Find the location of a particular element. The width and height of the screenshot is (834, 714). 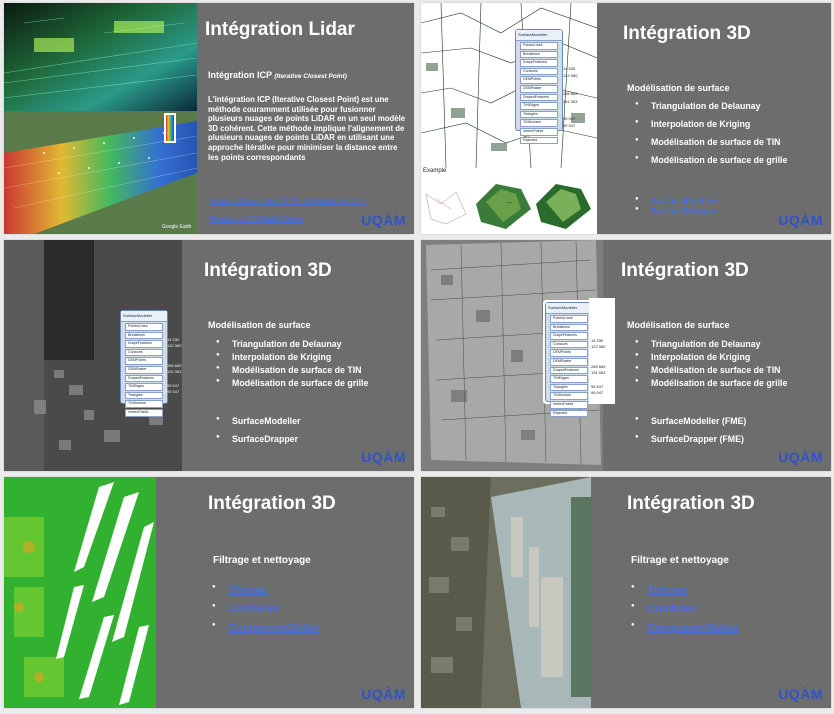

aerial-harbour-image is located at coordinates (506, 592).